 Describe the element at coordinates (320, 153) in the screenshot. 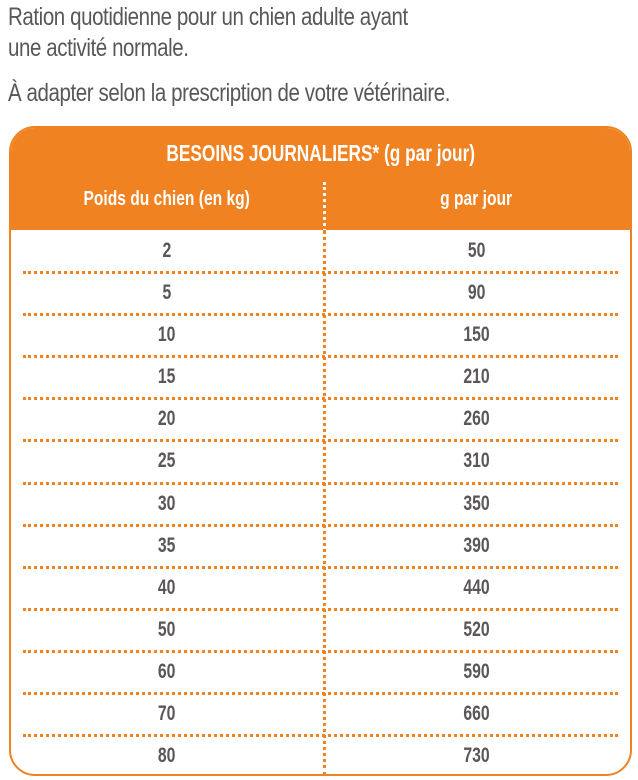

I see `table-title: BESOINS JOURNALIERS* (g par jour)` at that location.